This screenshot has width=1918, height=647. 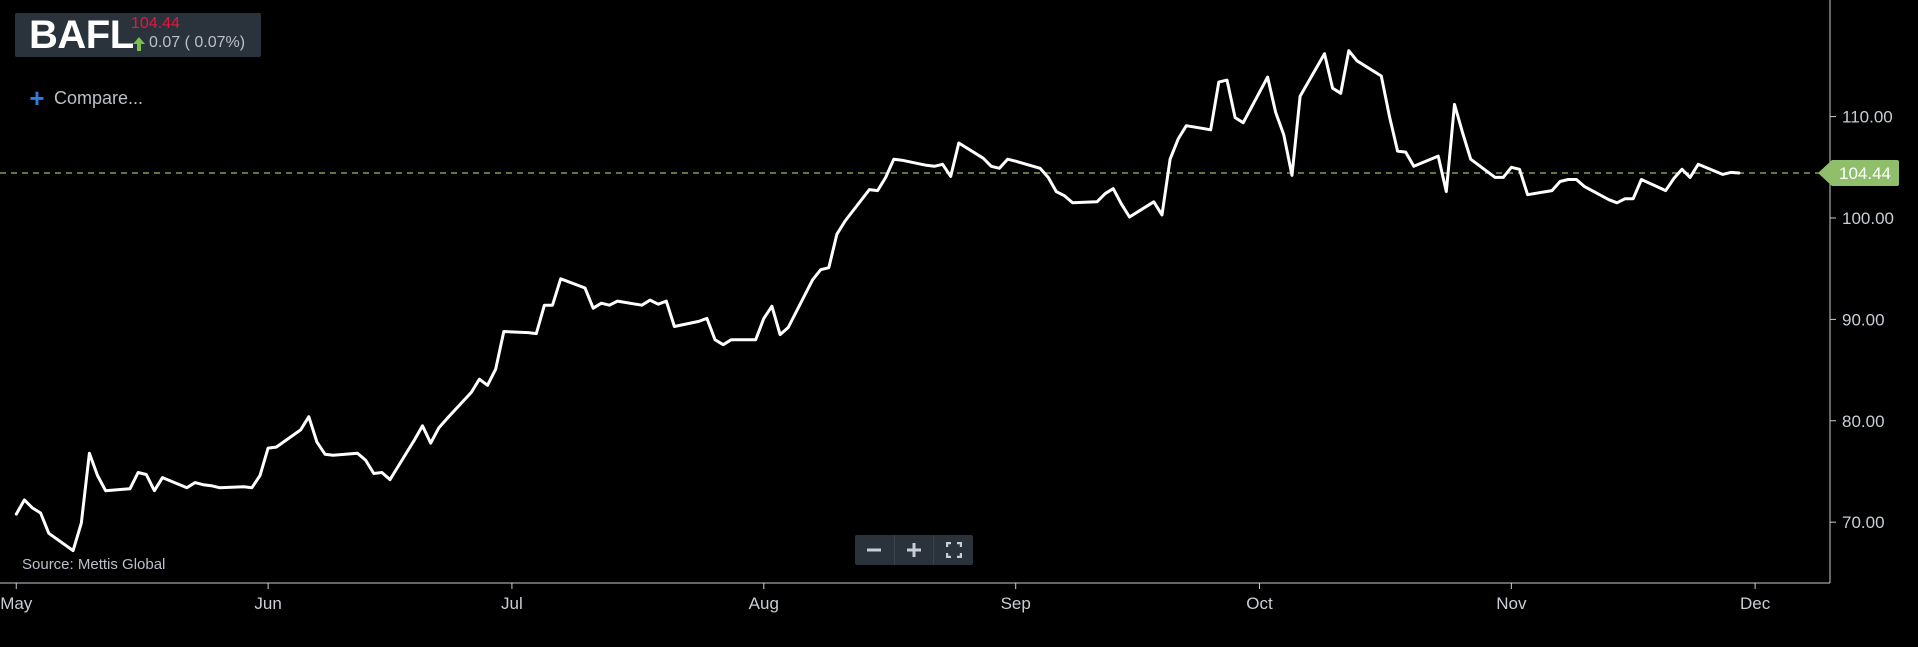 What do you see at coordinates (1868, 218) in the screenshot?
I see `y-tick-label: 100.00` at bounding box center [1868, 218].